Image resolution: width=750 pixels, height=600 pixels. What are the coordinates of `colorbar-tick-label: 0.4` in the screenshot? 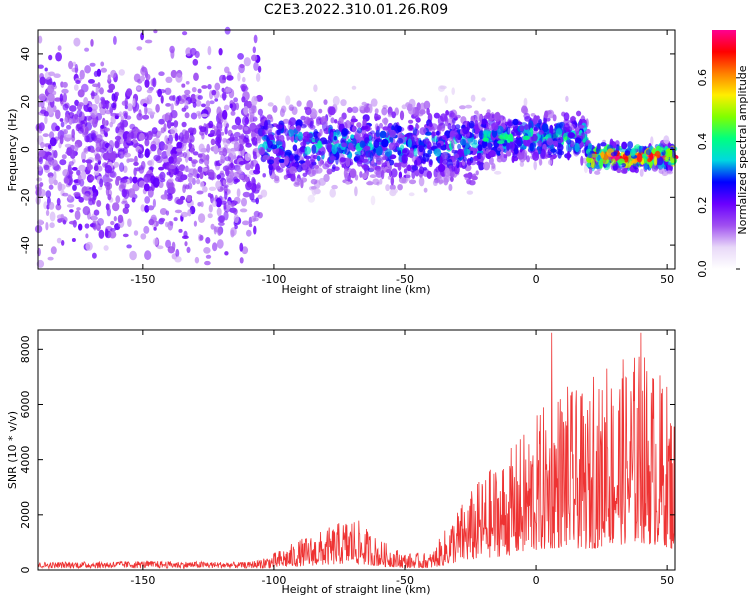 It's located at (702, 142).